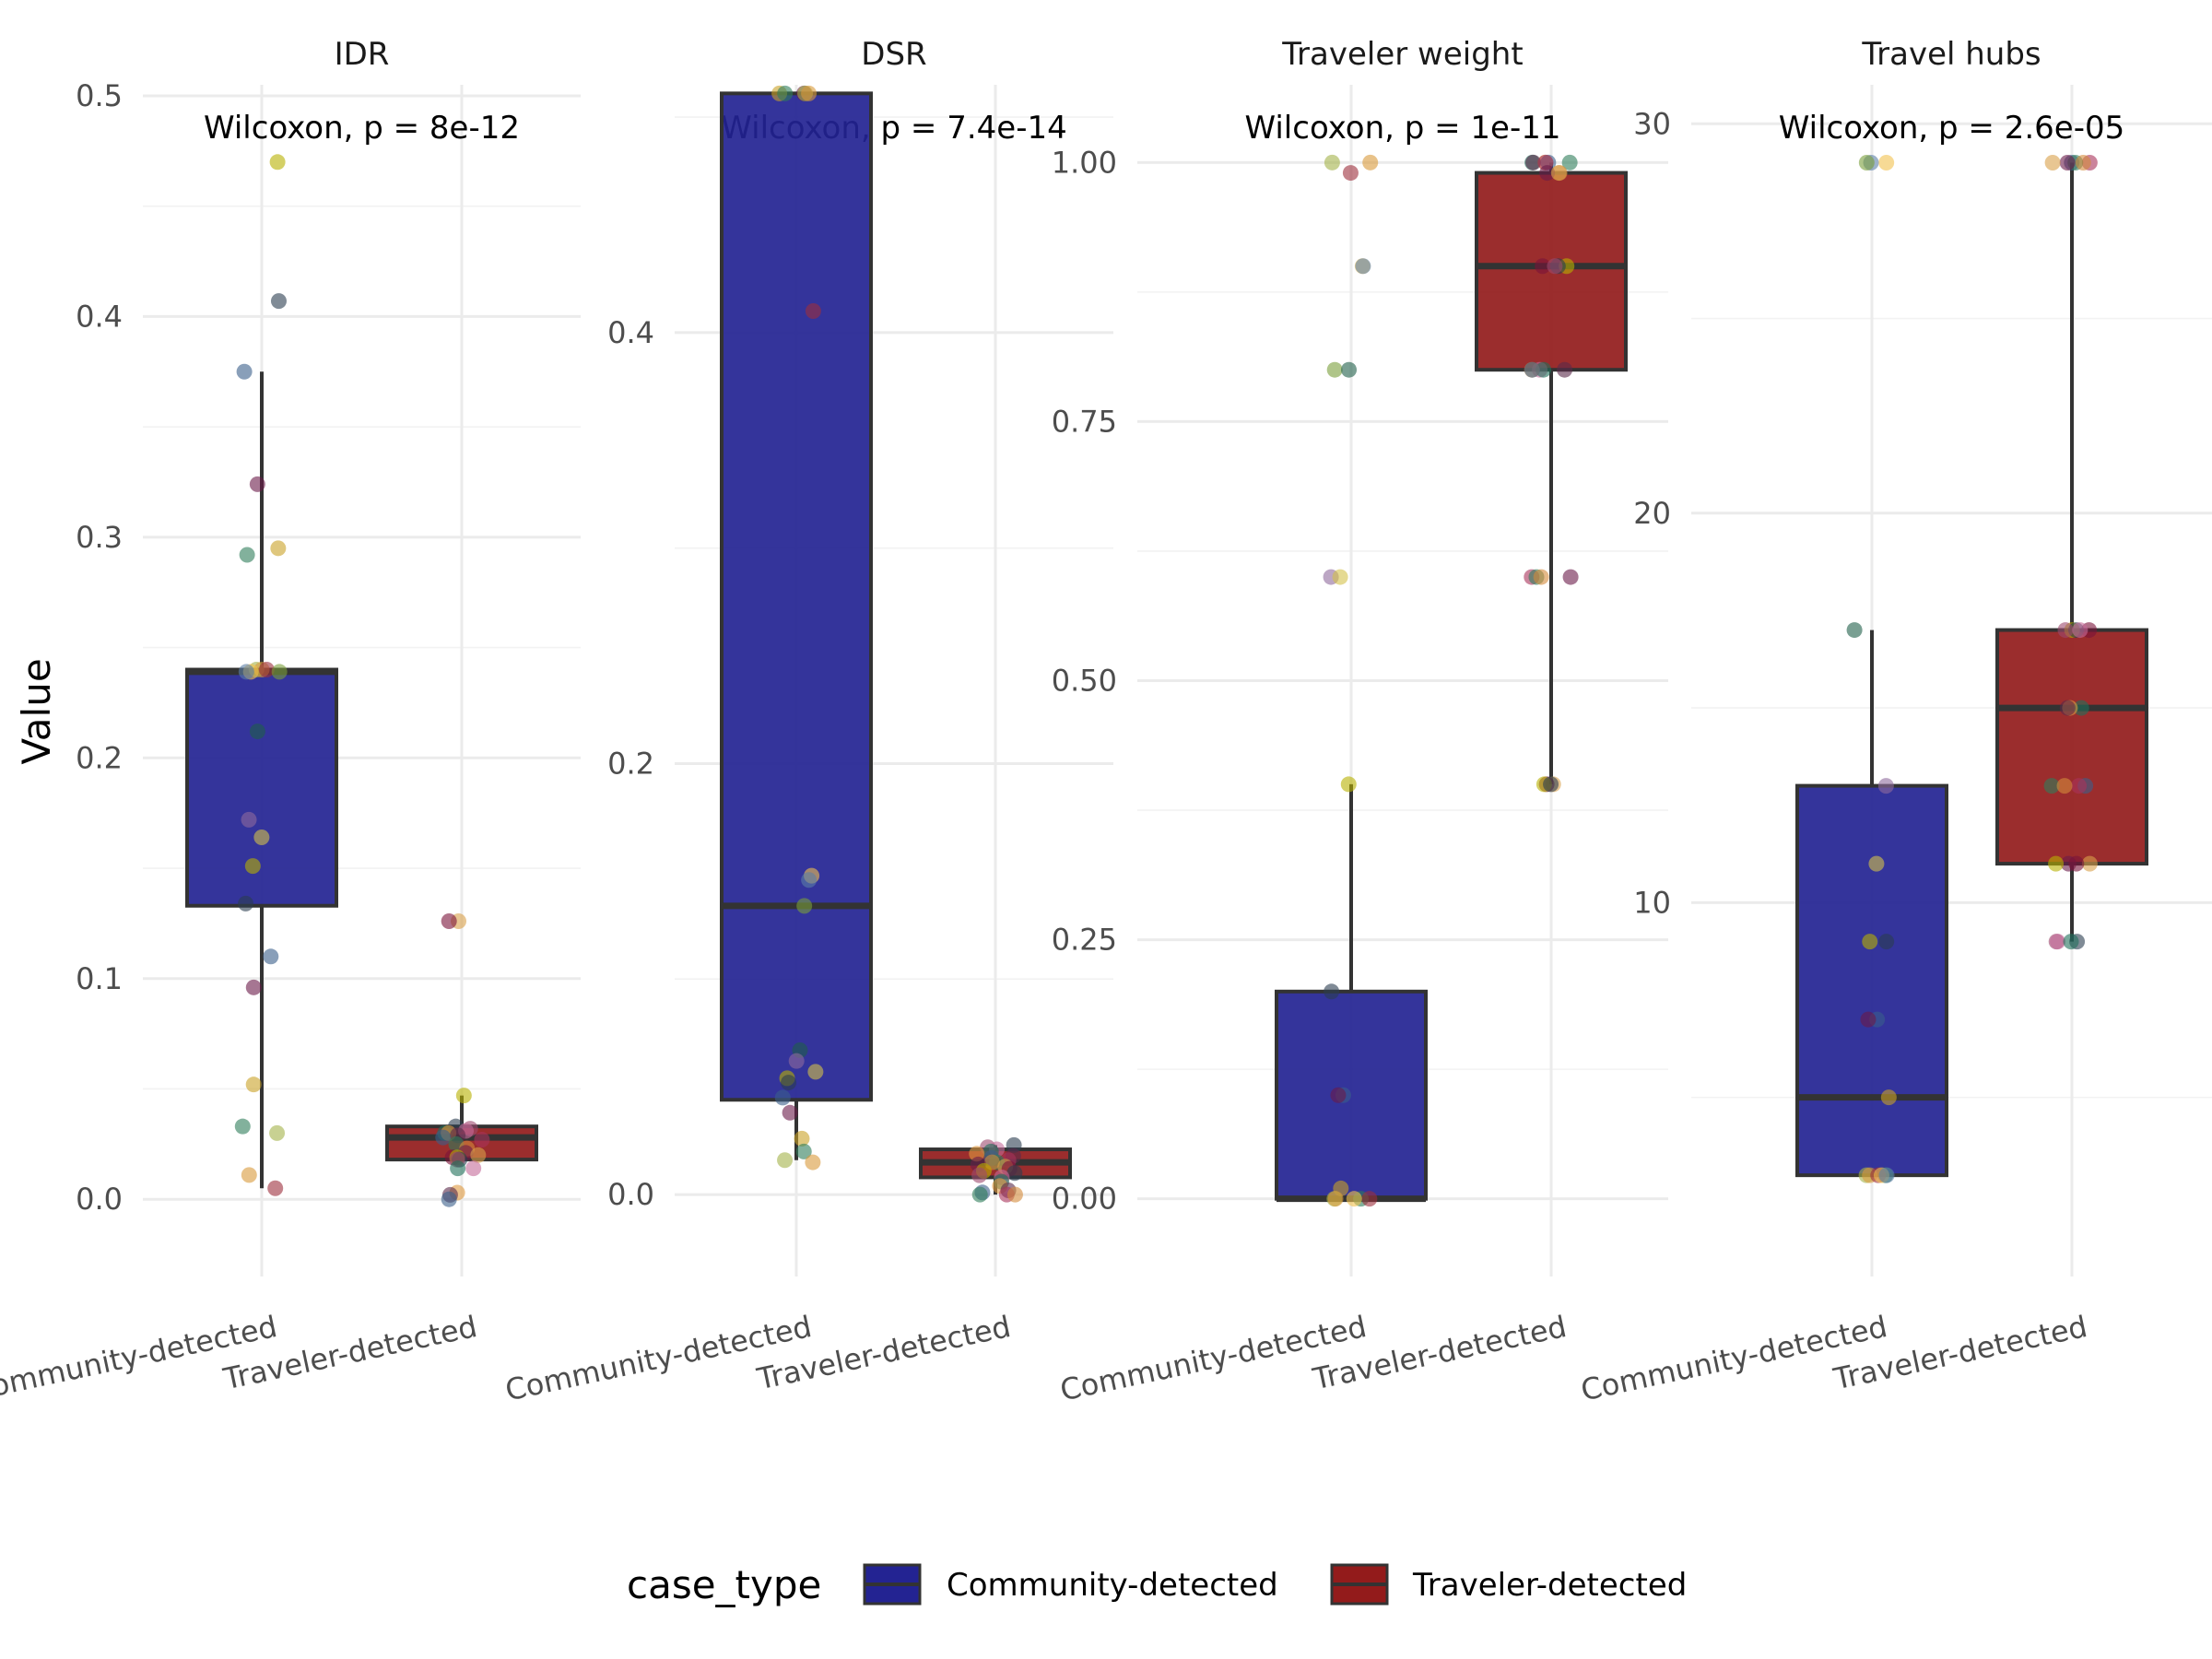  I want to click on y-tick-label: 0.3, so click(99, 537).